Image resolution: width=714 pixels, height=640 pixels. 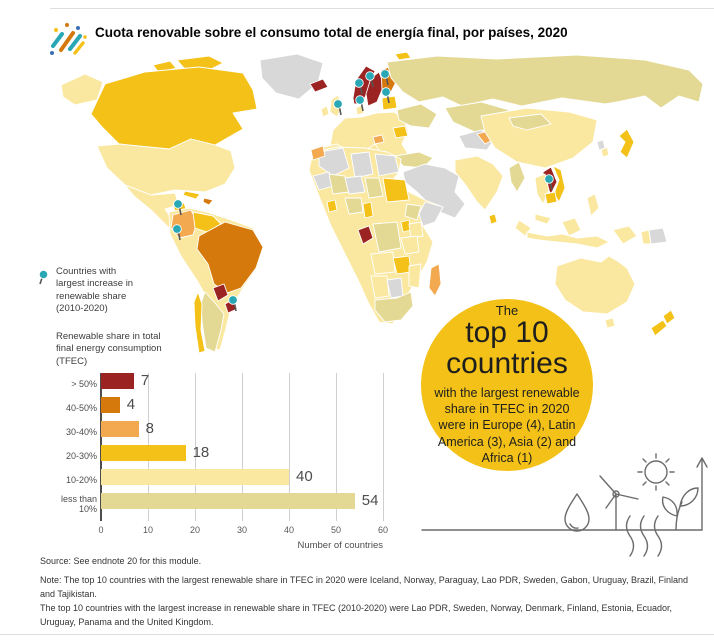 What do you see at coordinates (362, 165) in the screenshot?
I see `map-region-libya` at bounding box center [362, 165].